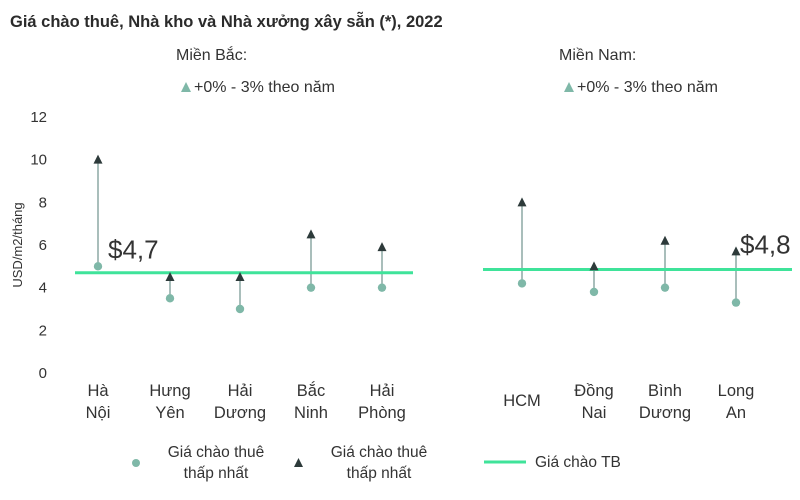  Describe the element at coordinates (216, 452) in the screenshot. I see `legend-low-label-line1: Giá chào thuê` at that location.